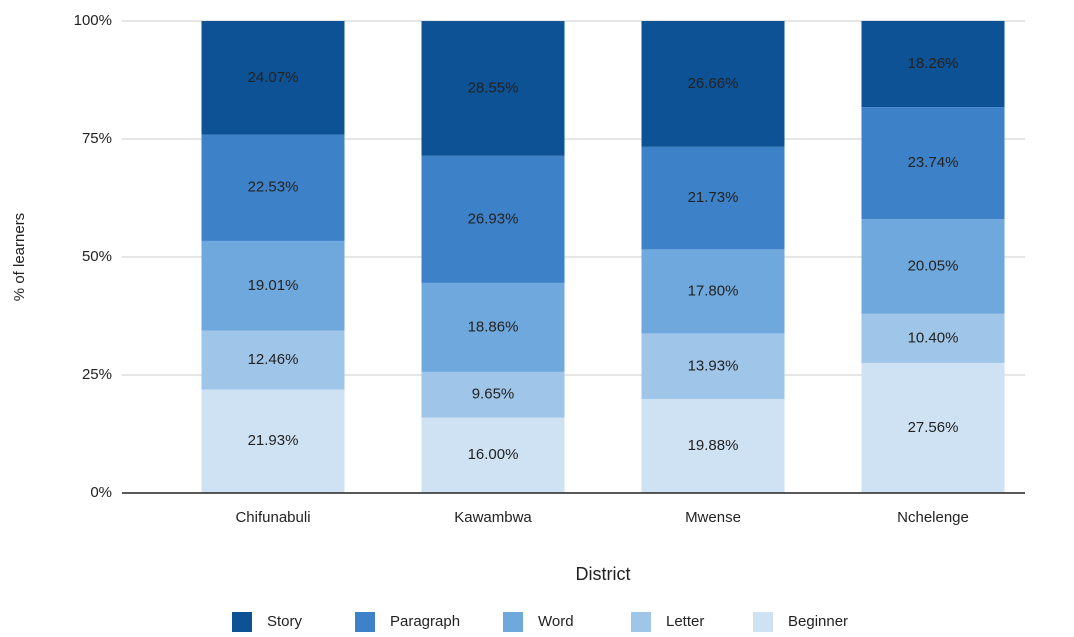 The height and width of the screenshot is (637, 1074). I want to click on data-label: 26.93%, so click(493, 218).